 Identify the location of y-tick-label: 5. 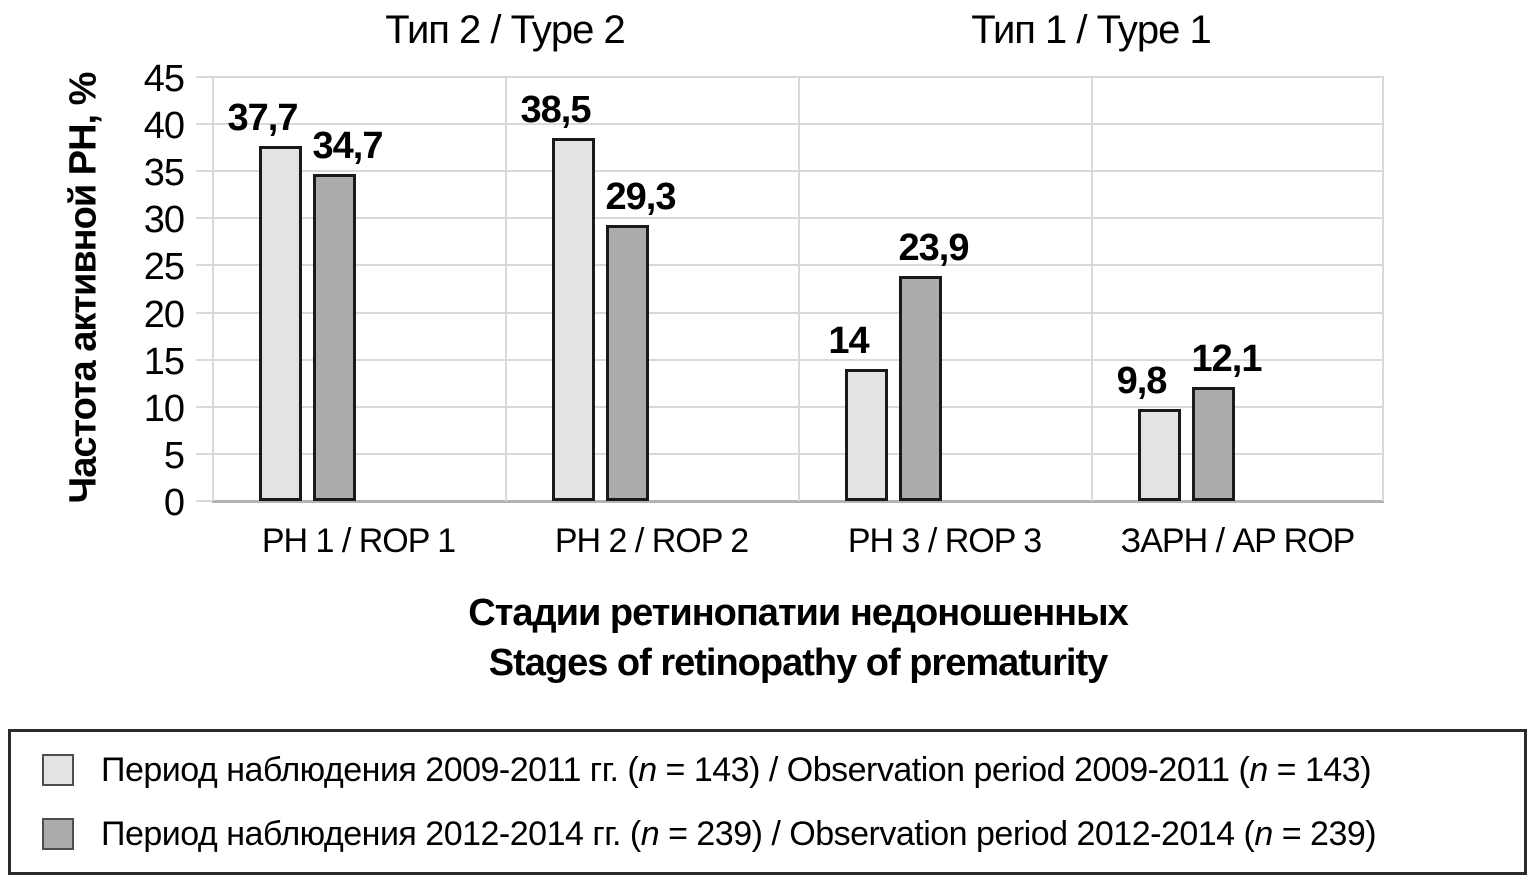
(174, 455).